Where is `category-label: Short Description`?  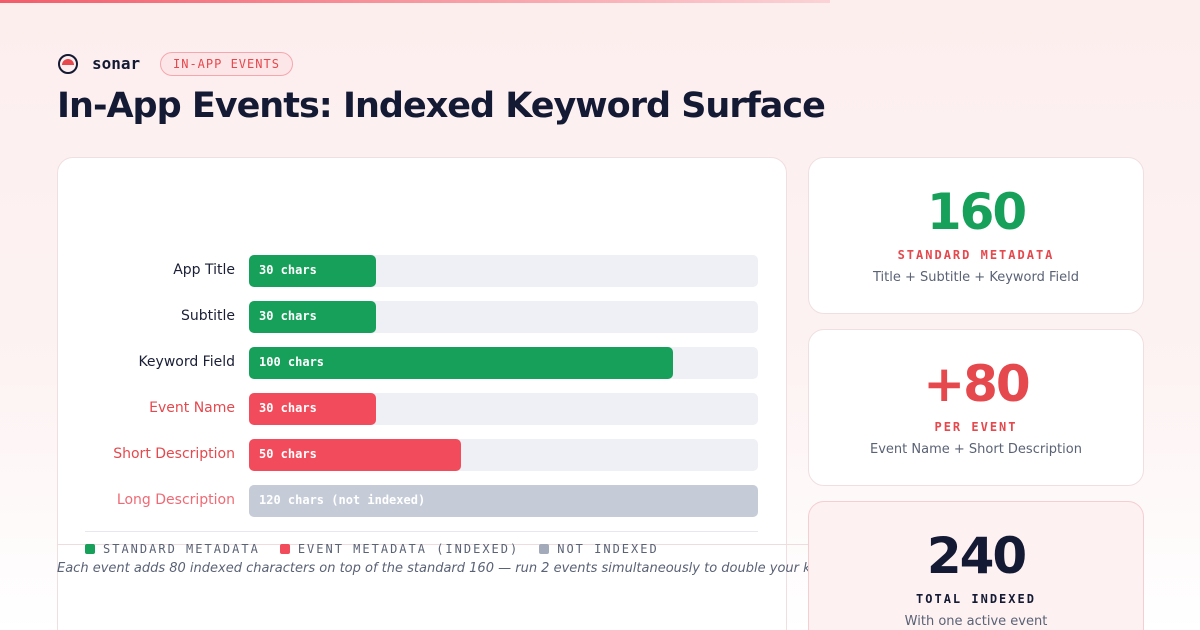 category-label: Short Description is located at coordinates (174, 454).